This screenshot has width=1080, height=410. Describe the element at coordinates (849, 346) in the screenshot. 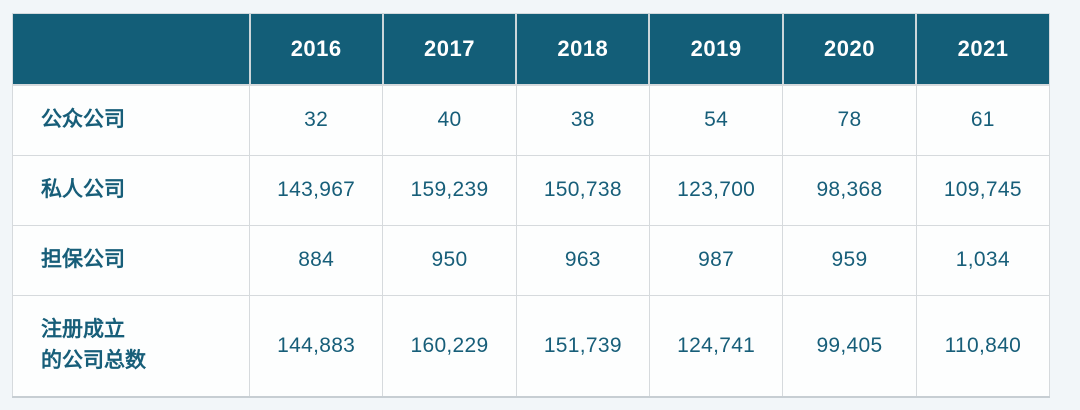

I see `cell-total-2020: 99,405` at that location.